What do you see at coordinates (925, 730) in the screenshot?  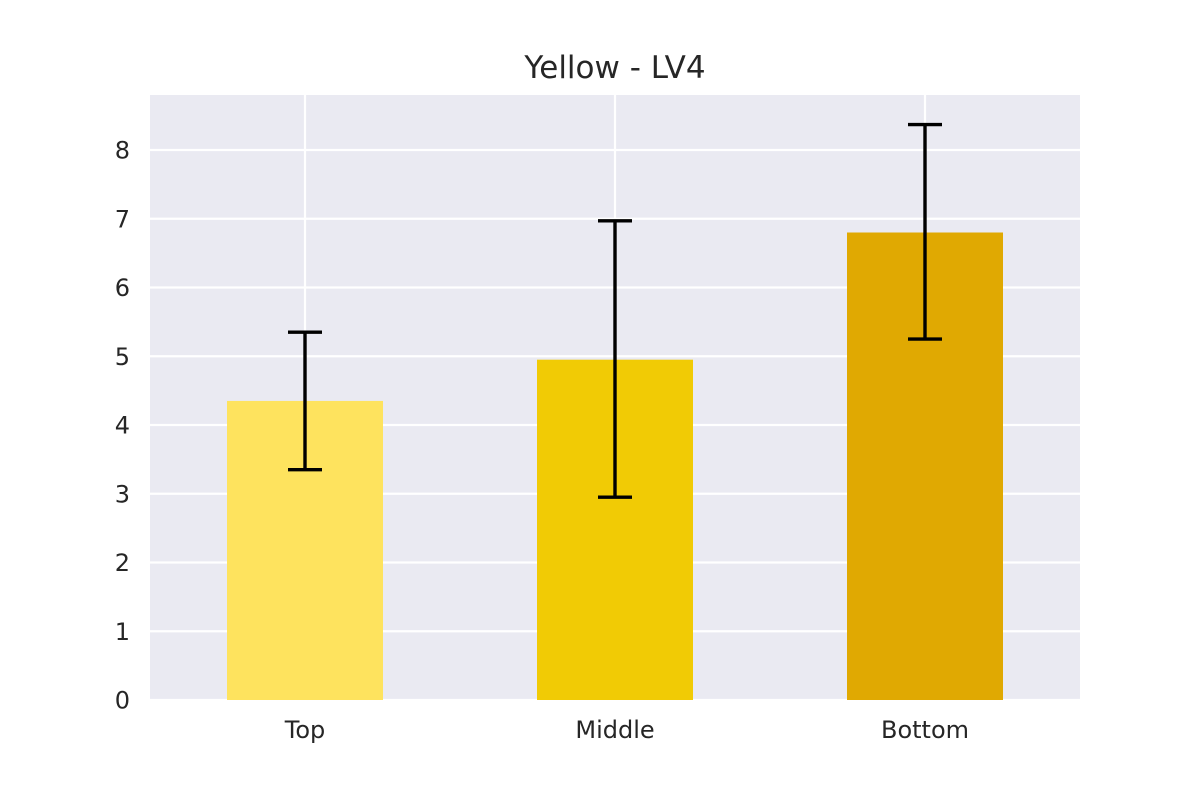 I see `x-tick-label-bottom: Bottom` at bounding box center [925, 730].